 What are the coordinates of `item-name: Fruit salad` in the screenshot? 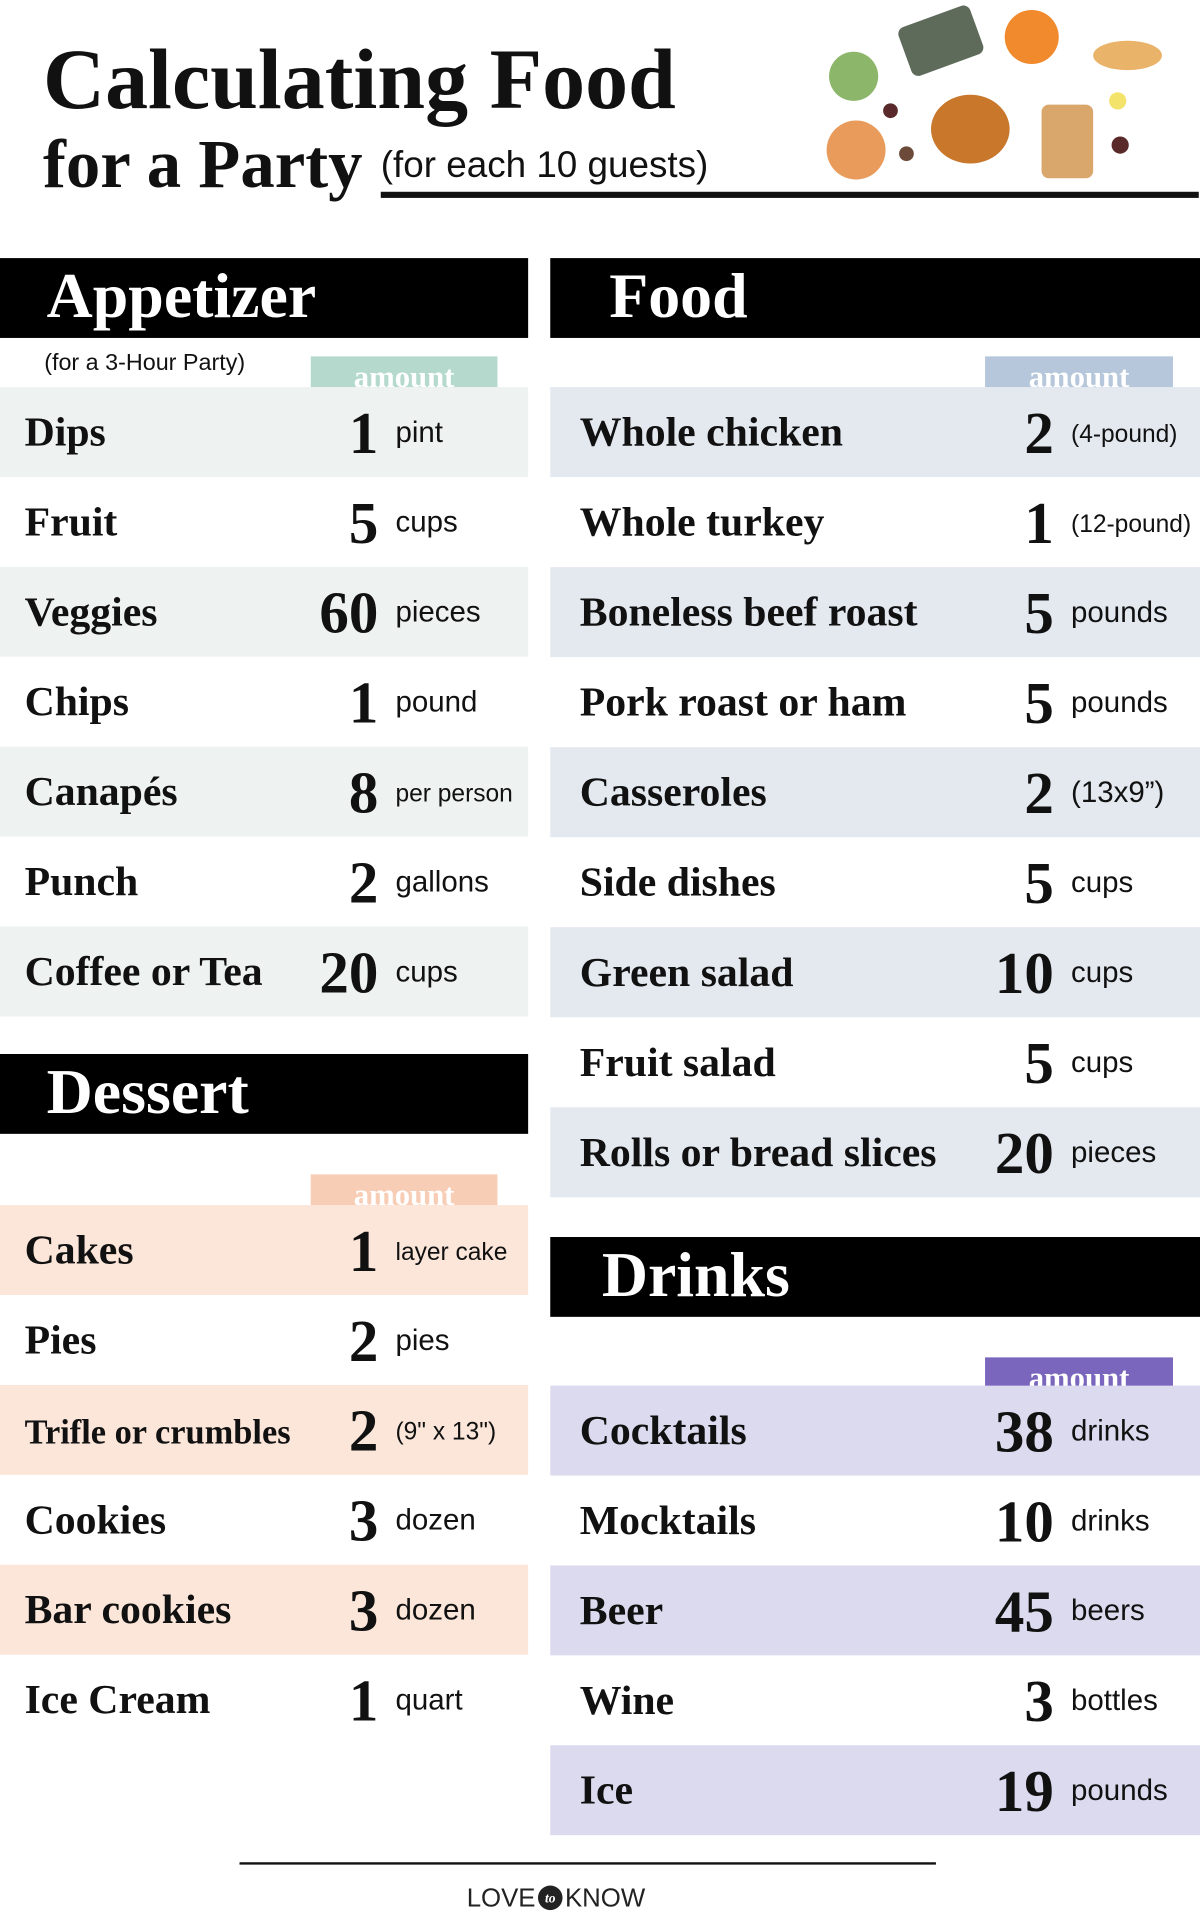 It's located at (678, 1063).